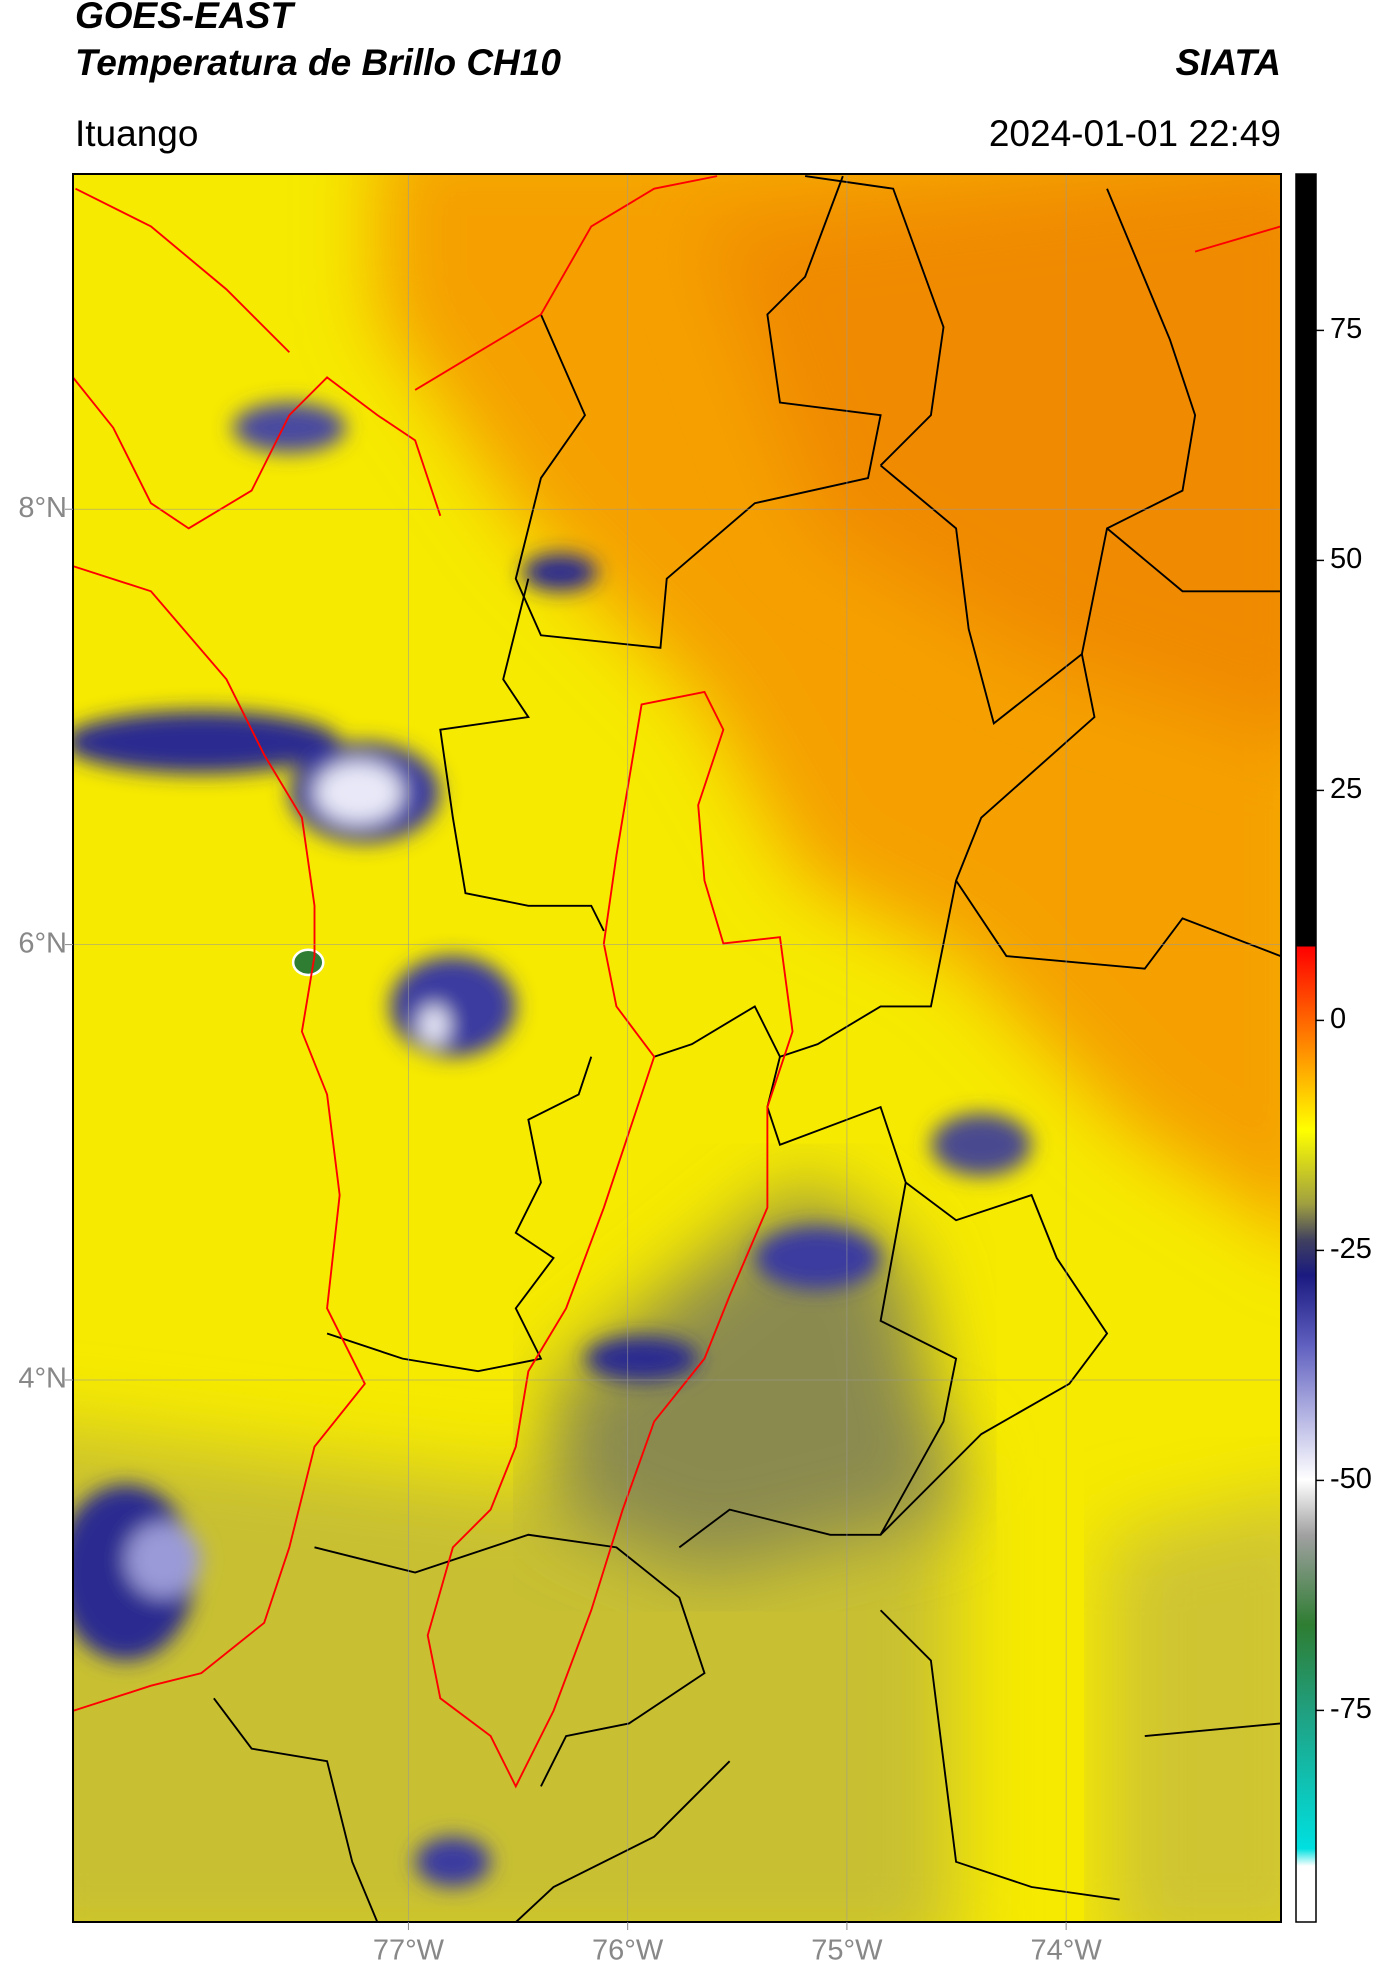  What do you see at coordinates (42, 943) in the screenshot?
I see `lat-tick-label: 6°N` at bounding box center [42, 943].